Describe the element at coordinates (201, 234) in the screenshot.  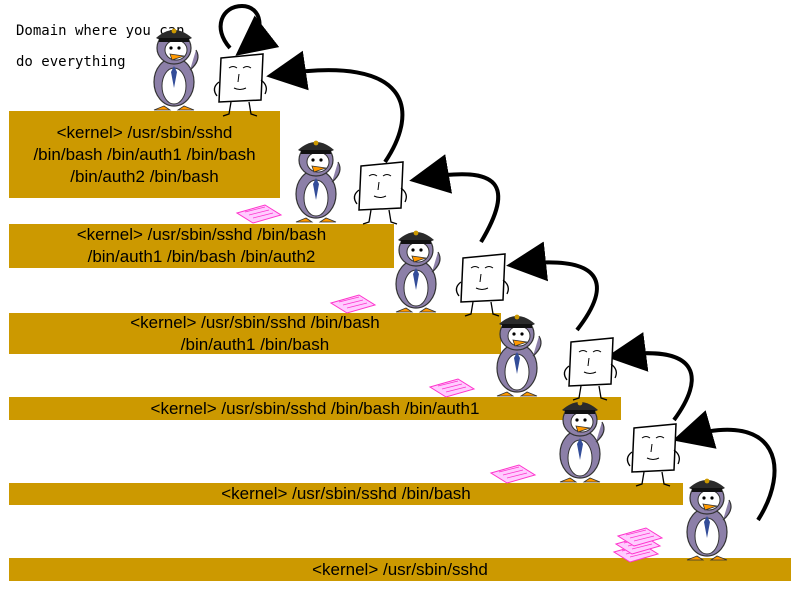
I see `step-2-line-1: <kernel> /usr/sbin/sshd /bin/bash` at that location.